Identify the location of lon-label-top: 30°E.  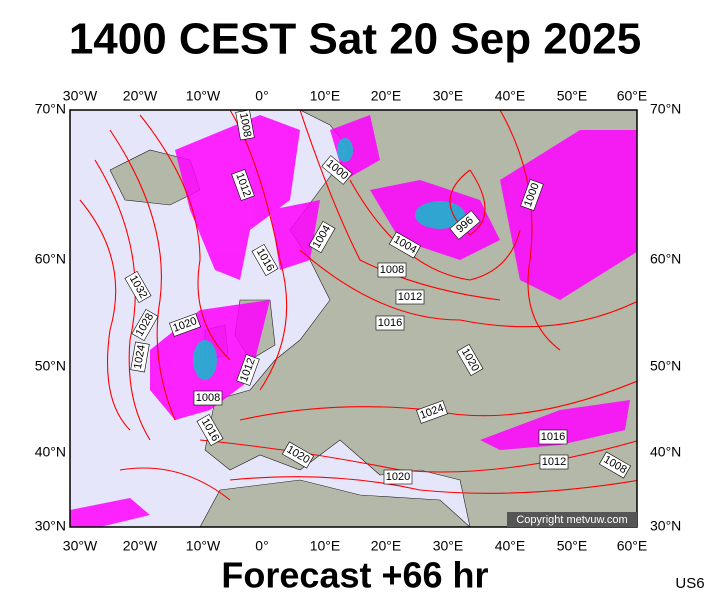
(448, 96).